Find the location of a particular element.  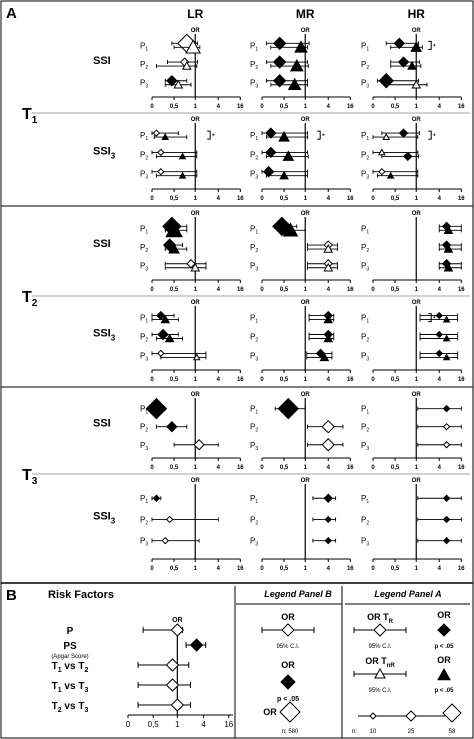

panel-a-label: A is located at coordinates (11, 13).